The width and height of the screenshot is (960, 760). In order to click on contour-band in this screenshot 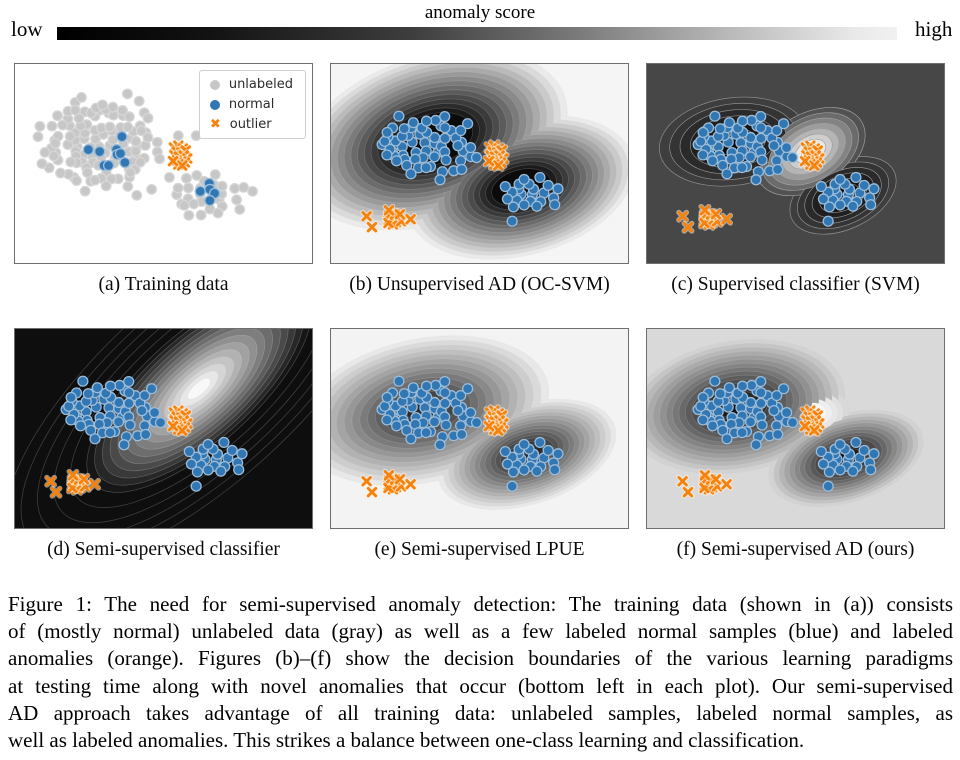, I will do `click(199, 388)`.